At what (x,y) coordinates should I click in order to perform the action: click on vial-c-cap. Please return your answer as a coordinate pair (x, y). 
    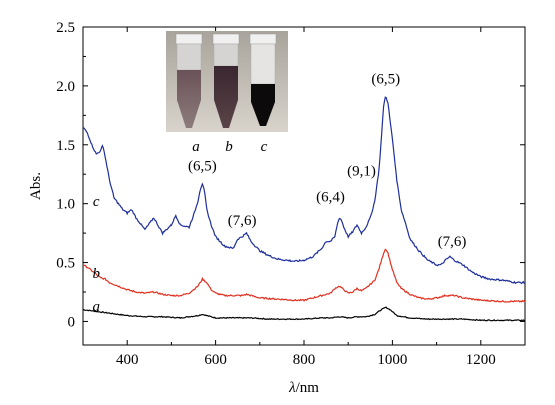
    Looking at the image, I should click on (263, 39).